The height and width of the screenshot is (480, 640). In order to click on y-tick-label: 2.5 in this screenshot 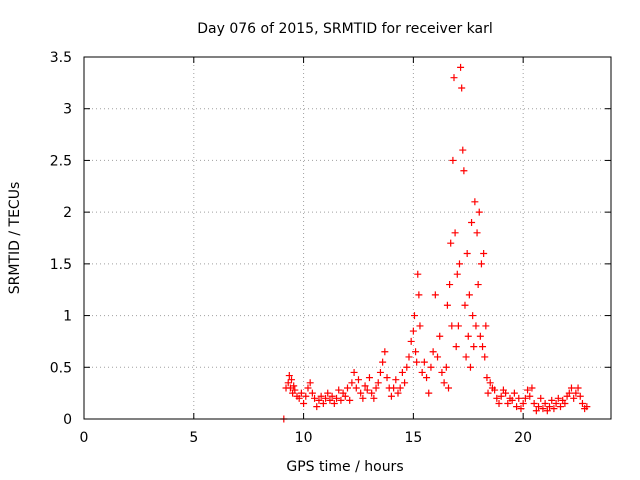, I will do `click(61, 161)`.